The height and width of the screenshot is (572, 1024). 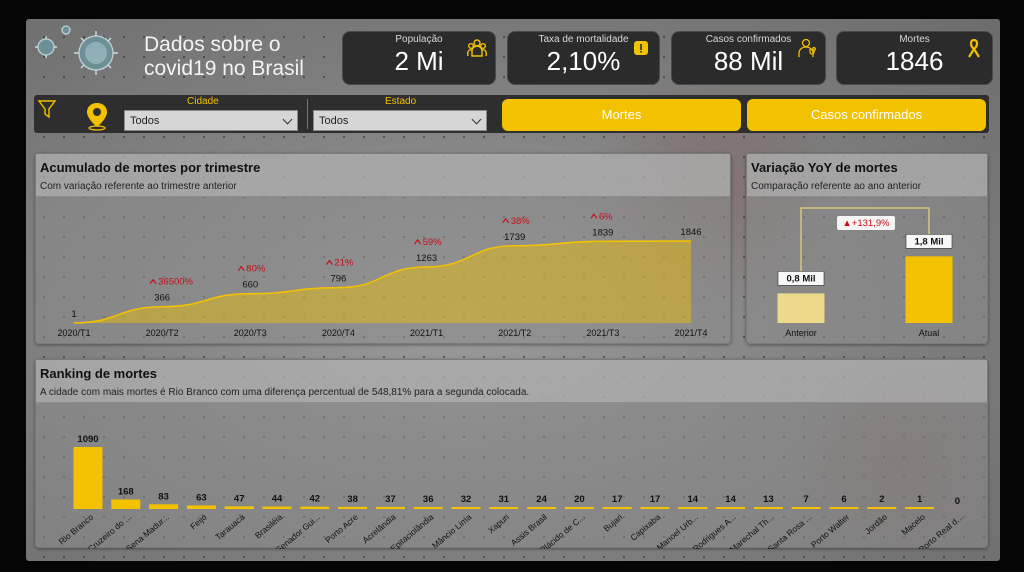 I want to click on kpi-label: Casos confirmados, so click(x=748, y=39).